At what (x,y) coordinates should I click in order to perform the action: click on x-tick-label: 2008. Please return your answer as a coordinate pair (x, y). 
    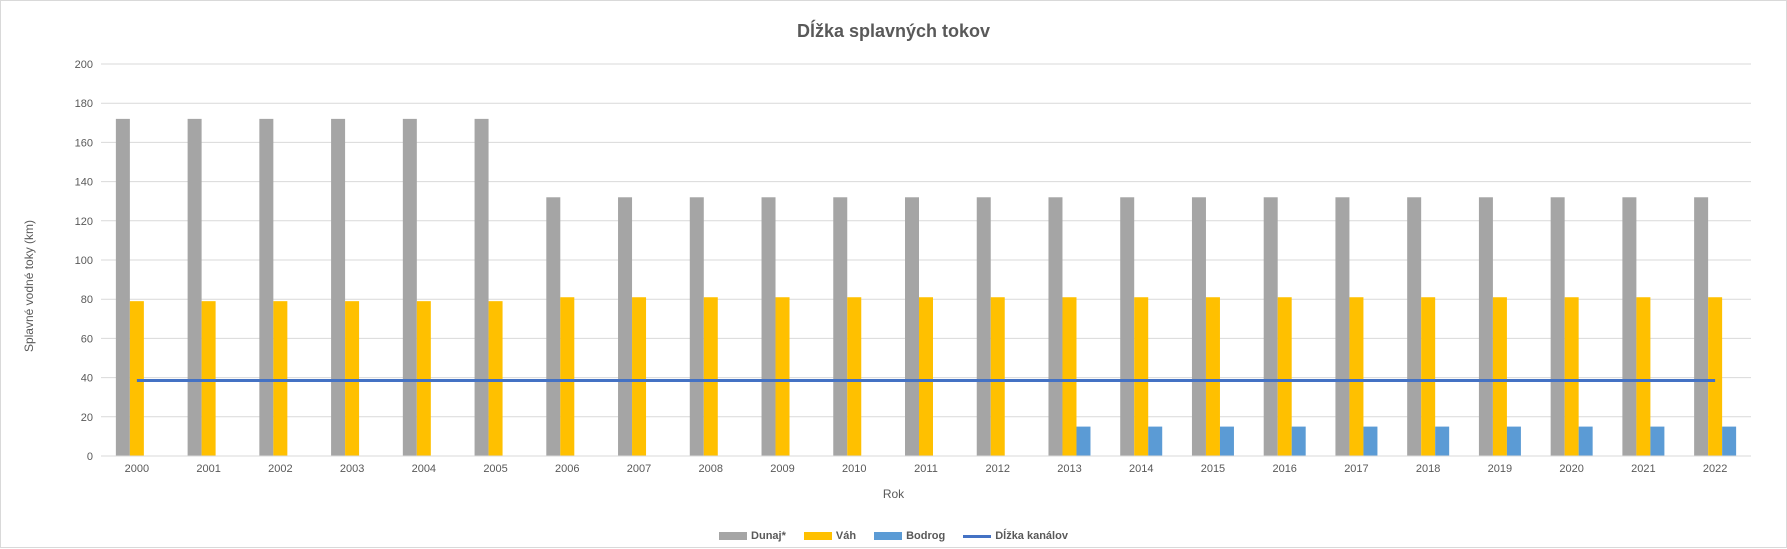
    Looking at the image, I should click on (711, 469).